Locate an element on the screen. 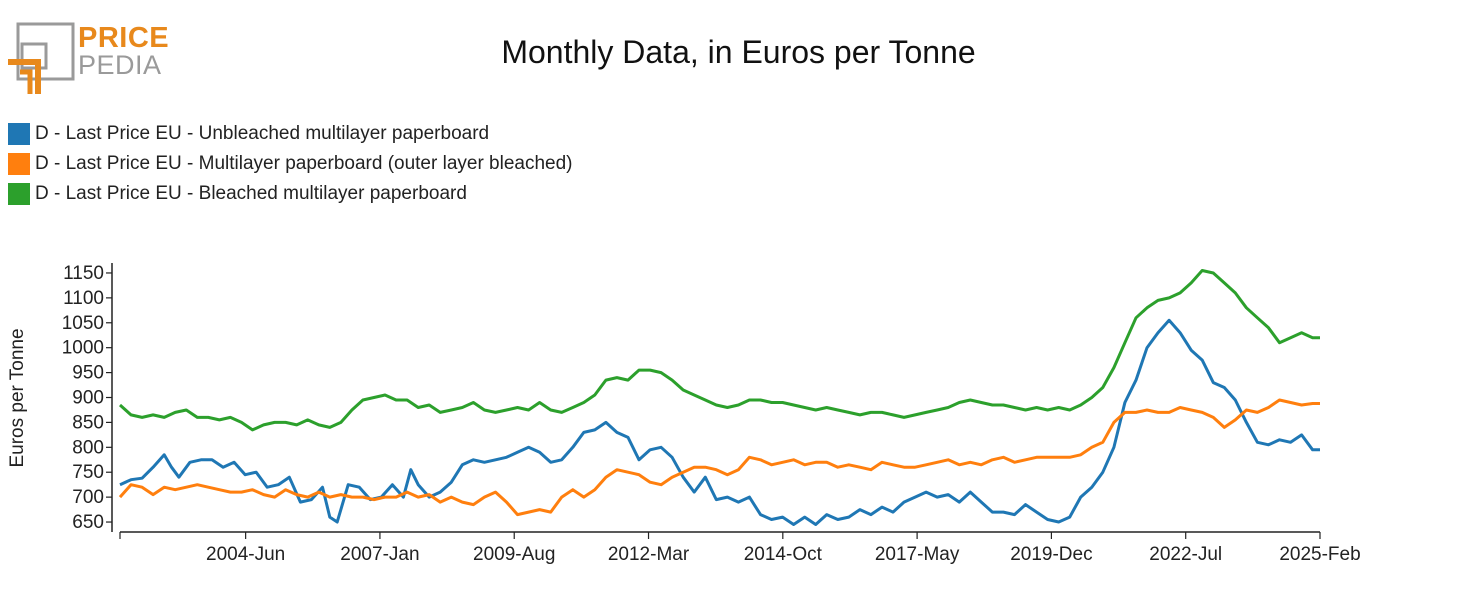 The width and height of the screenshot is (1477, 615). legend-swatch-outer-bleached is located at coordinates (19, 164).